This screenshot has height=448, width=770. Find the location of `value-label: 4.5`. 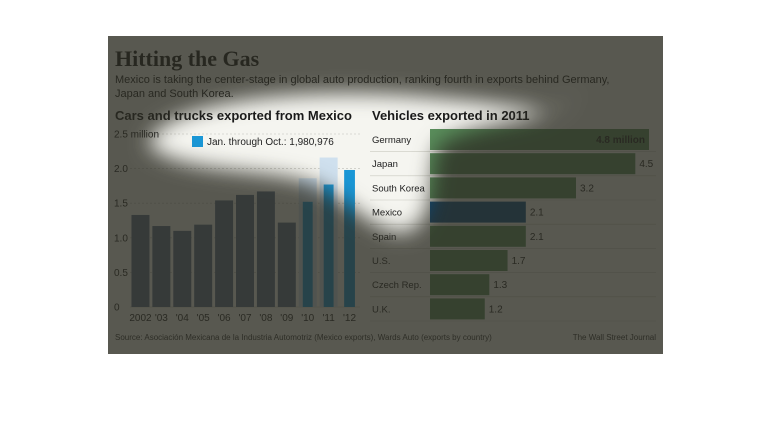

value-label: 4.5 is located at coordinates (646, 164).